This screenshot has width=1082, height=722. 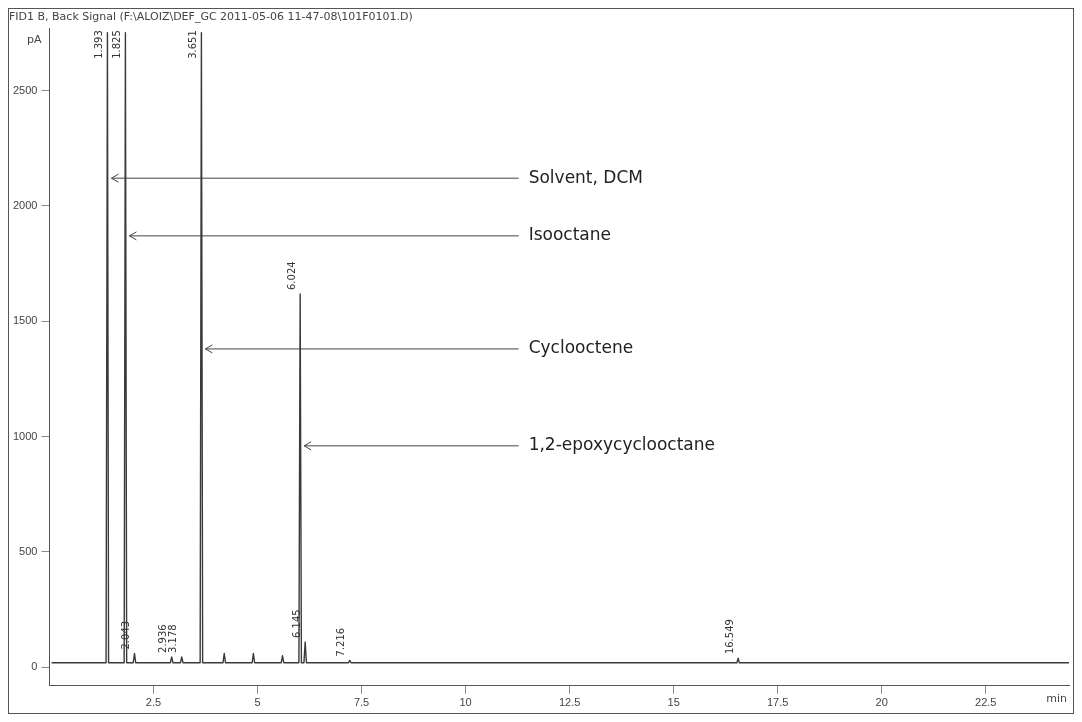 What do you see at coordinates (622, 444) in the screenshot?
I see `annotation: 1,2-epoxycyclooctane` at bounding box center [622, 444].